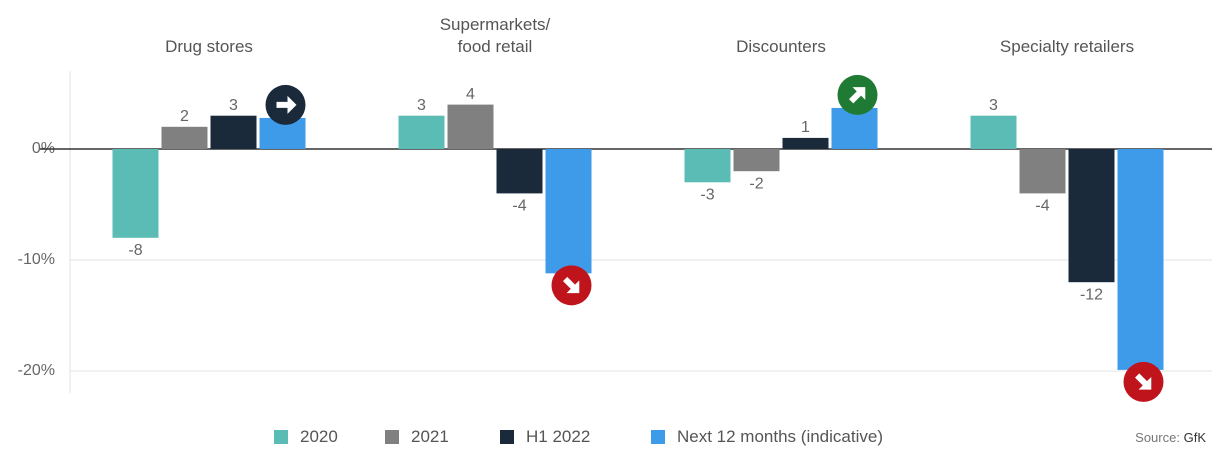  Describe the element at coordinates (1067, 46) in the screenshot. I see `category-label: Specialty retailers` at that location.